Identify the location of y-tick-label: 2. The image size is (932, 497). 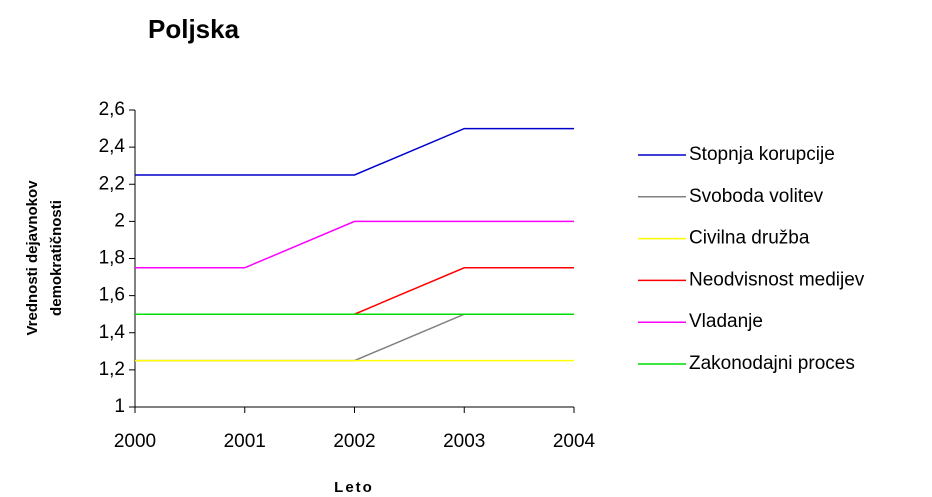
(119, 220).